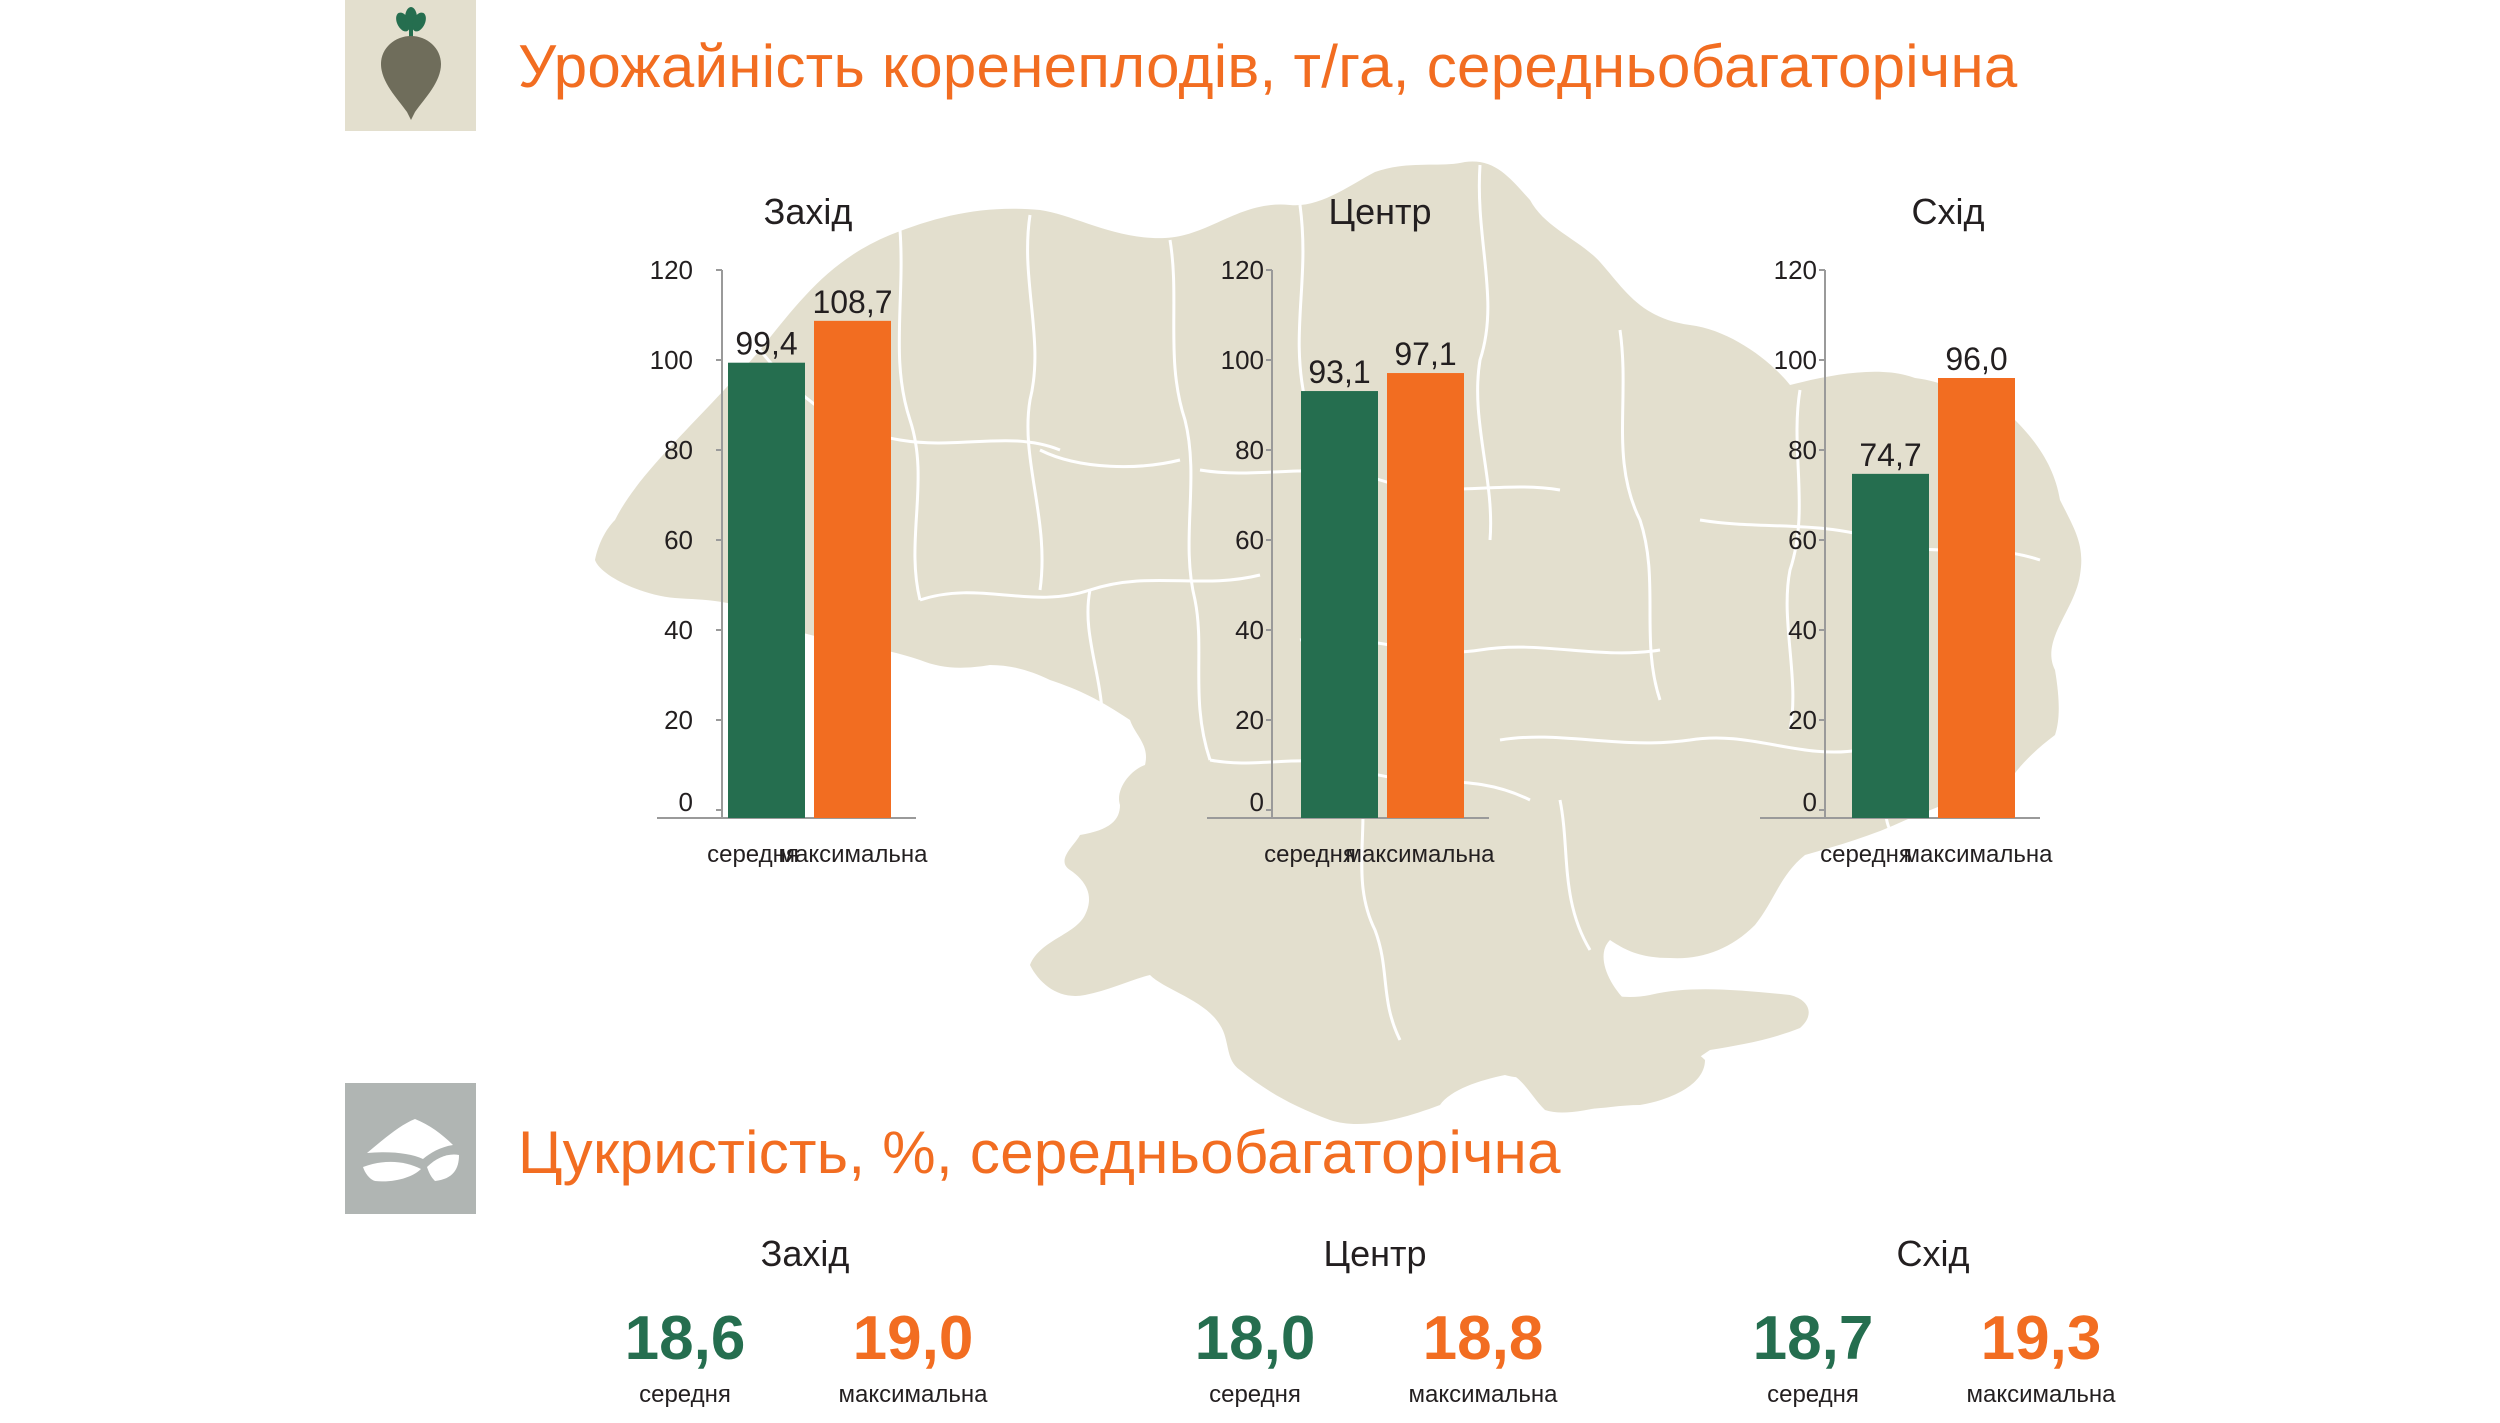 This screenshot has height=1423, width=2500. I want to click on bar-value-label: 97,1, so click(1425, 354).